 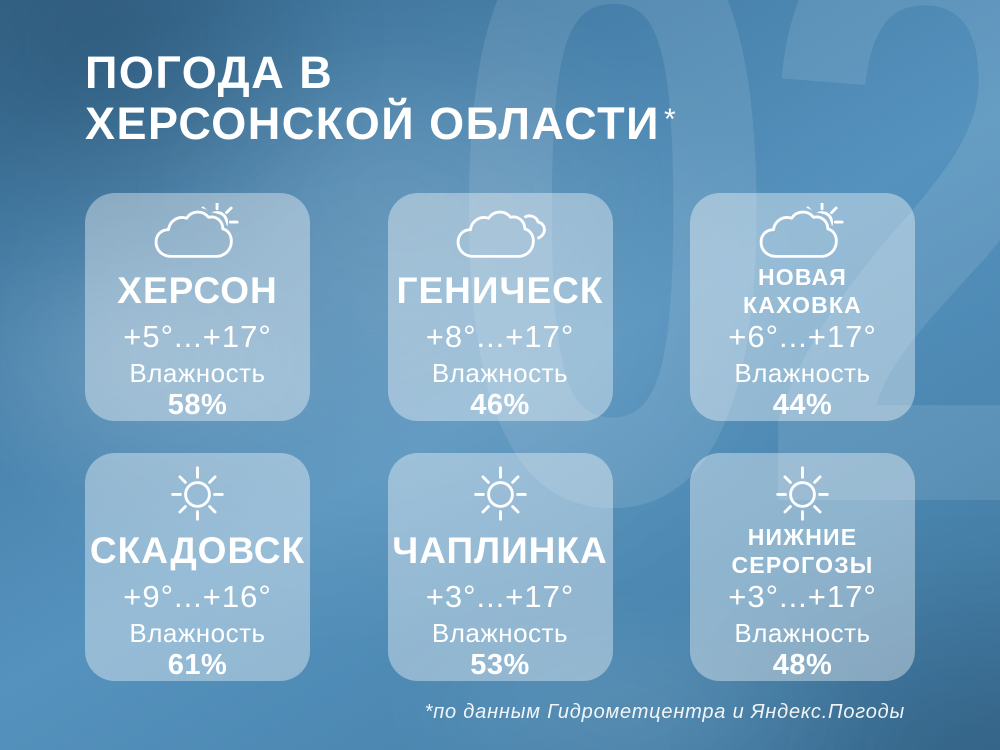 What do you see at coordinates (802, 336) in the screenshot?
I see `temperature-range: +6°...+17°` at bounding box center [802, 336].